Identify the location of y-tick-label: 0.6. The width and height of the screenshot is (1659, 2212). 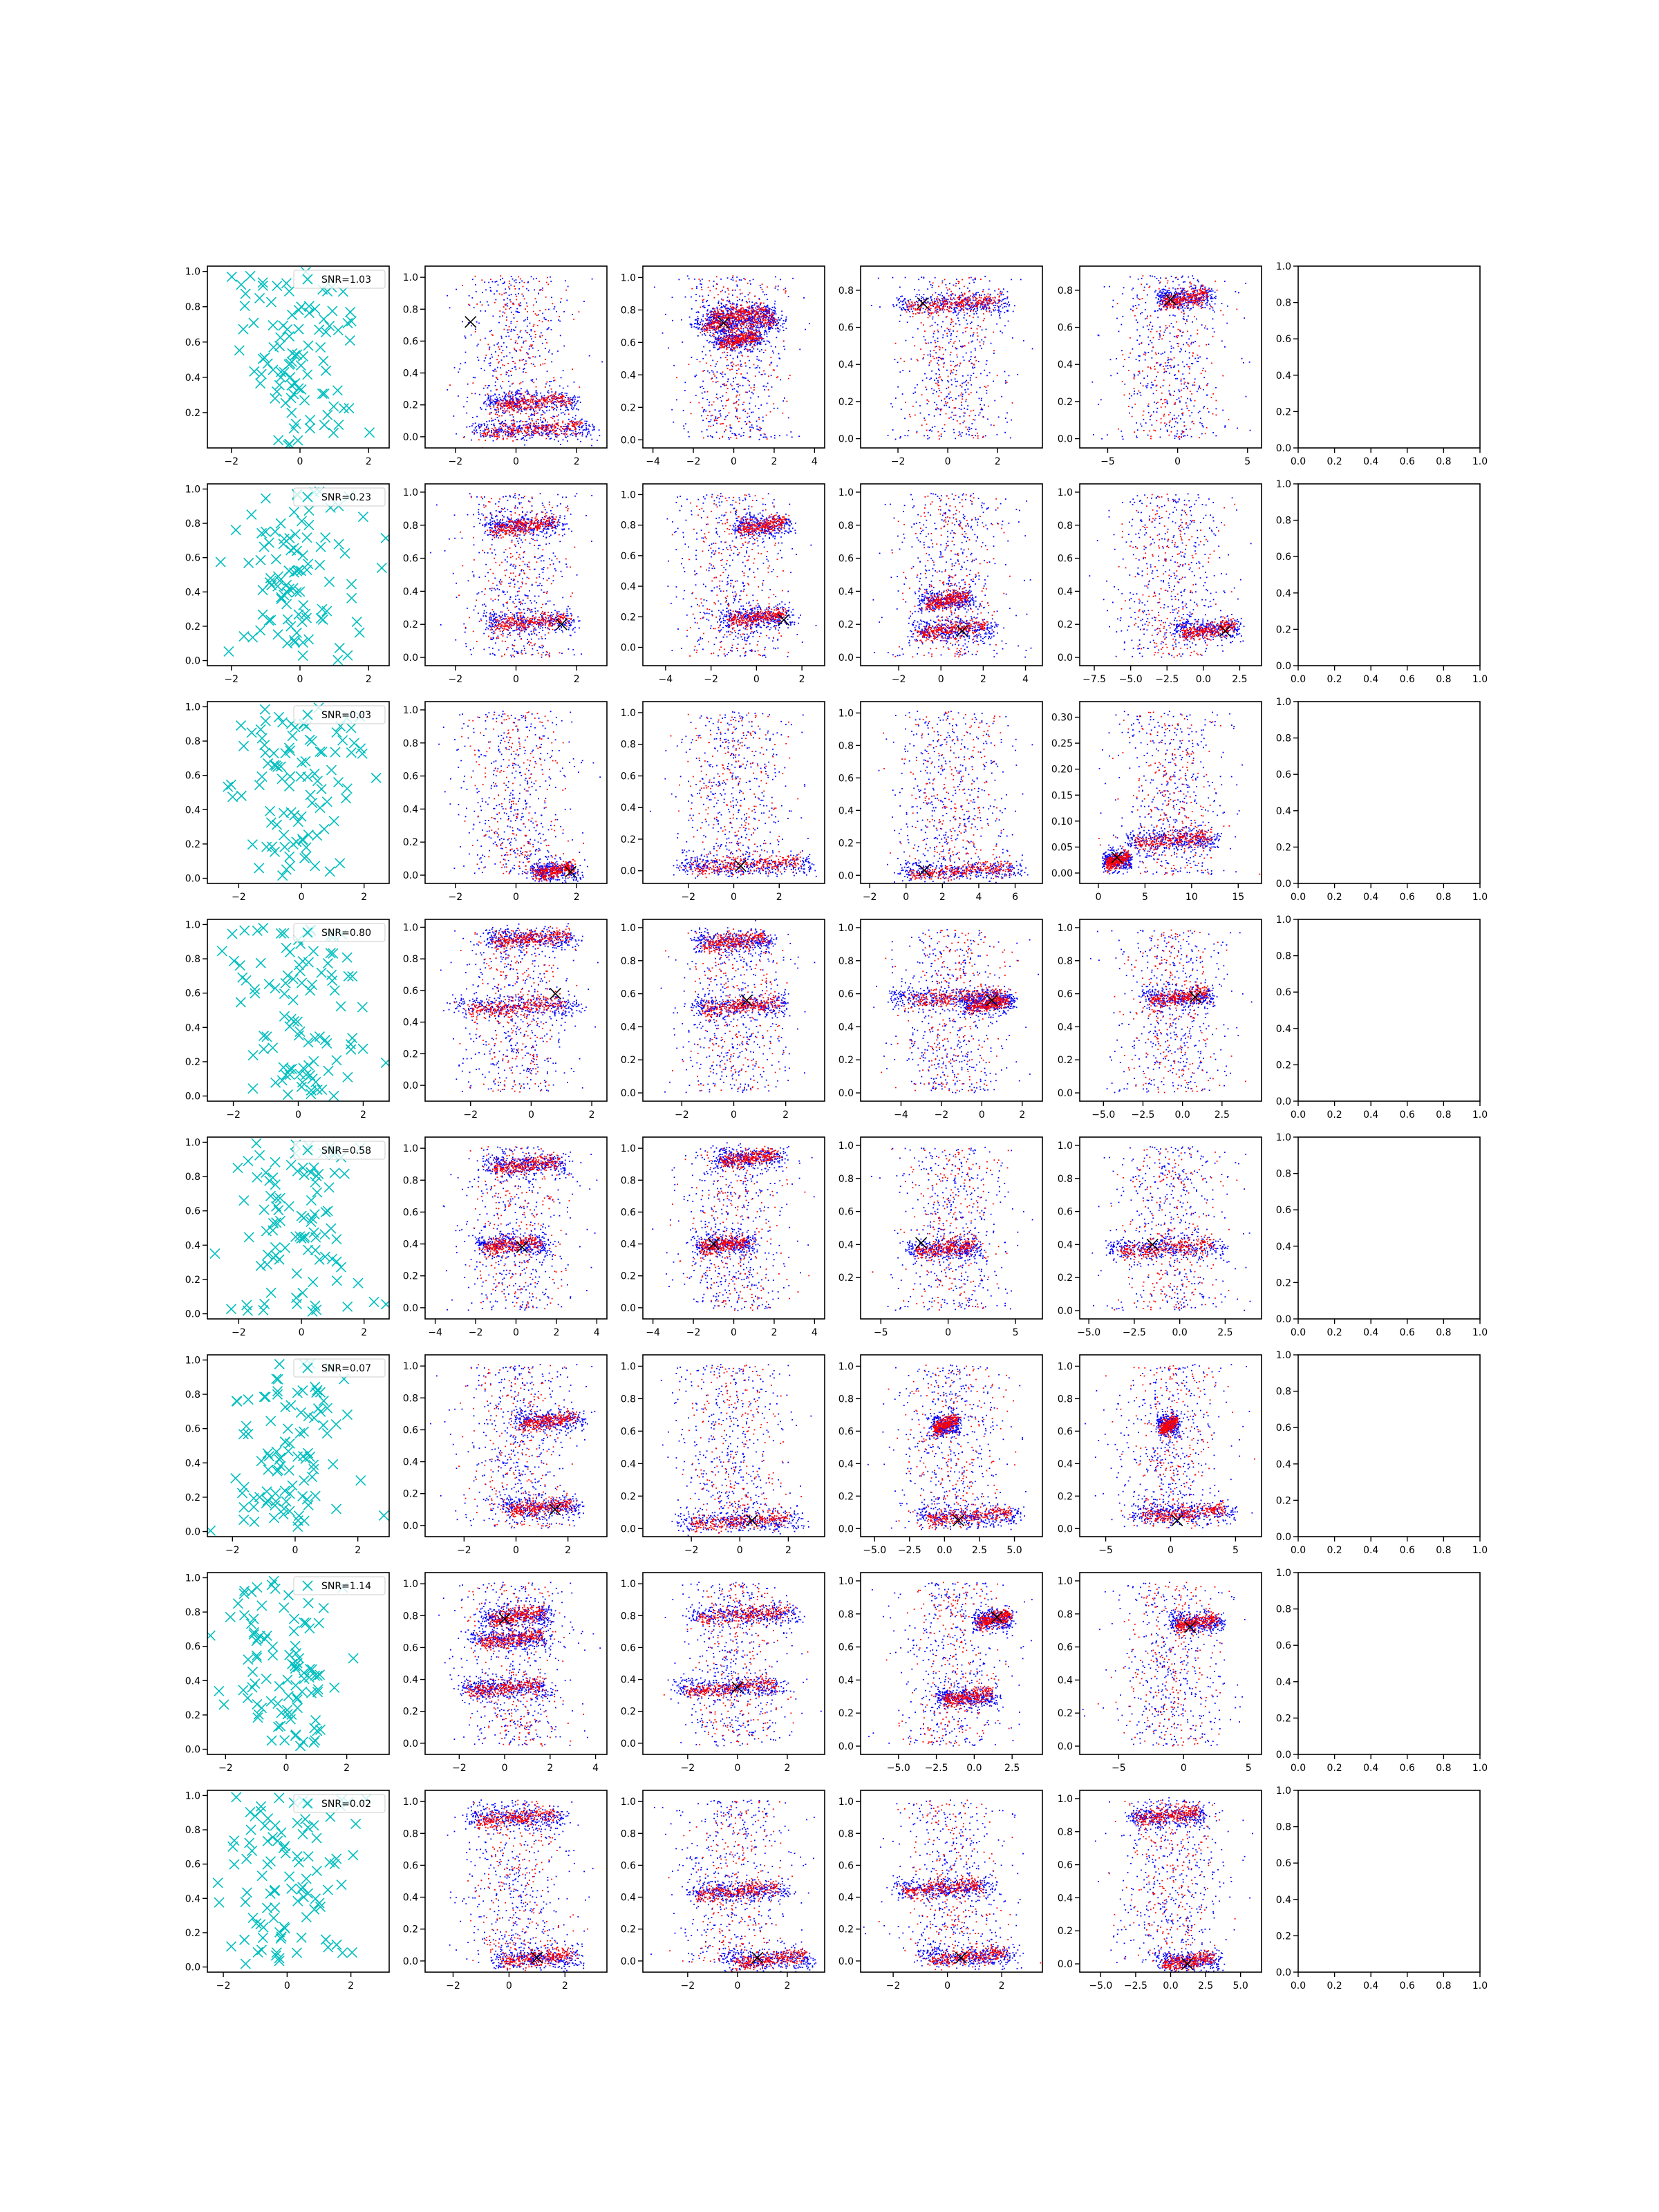
(629, 342).